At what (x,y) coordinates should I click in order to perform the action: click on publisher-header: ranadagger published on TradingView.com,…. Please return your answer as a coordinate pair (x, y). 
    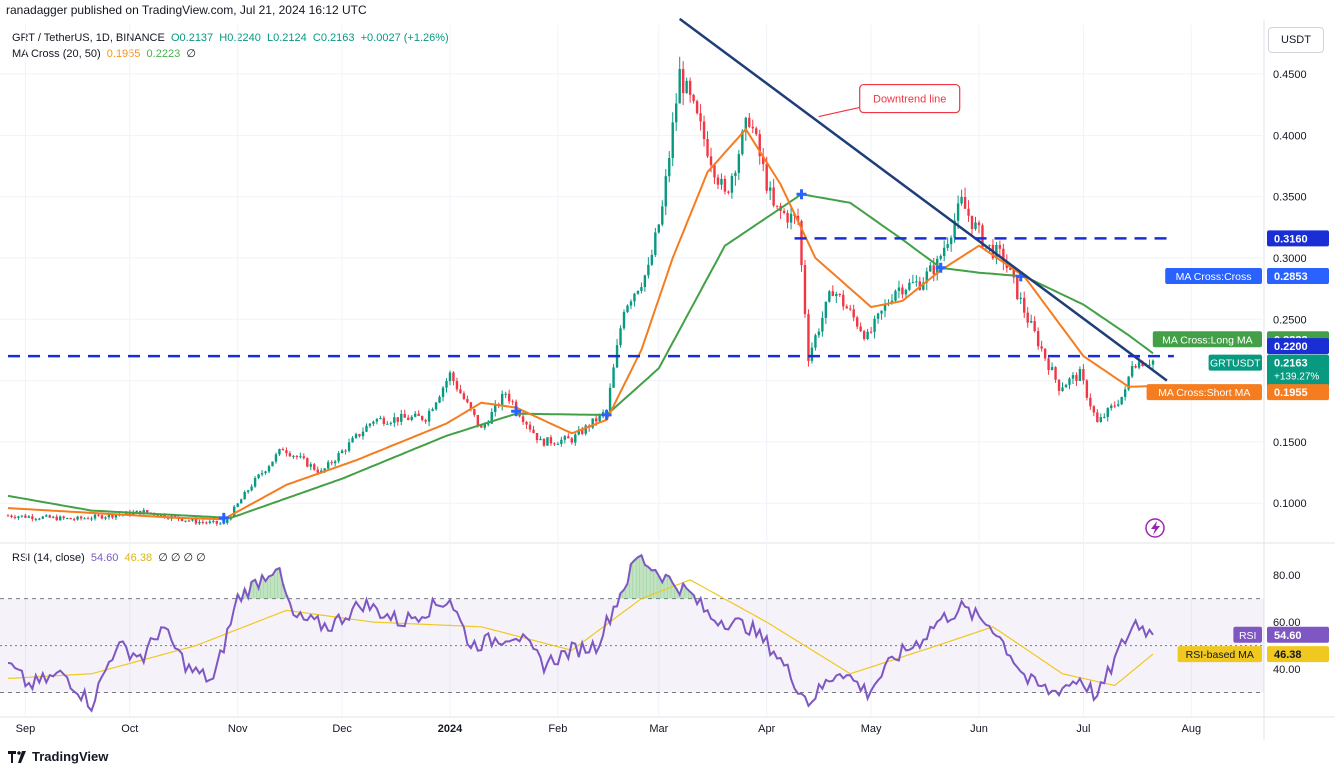
    Looking at the image, I should click on (186, 10).